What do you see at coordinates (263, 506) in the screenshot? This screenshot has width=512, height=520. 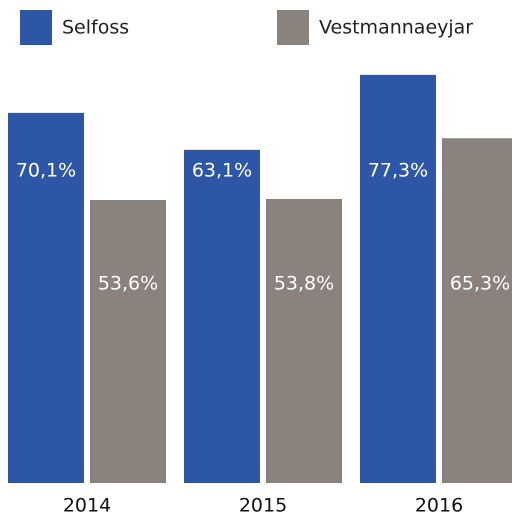 I see `x-tick-label: 2015` at bounding box center [263, 506].